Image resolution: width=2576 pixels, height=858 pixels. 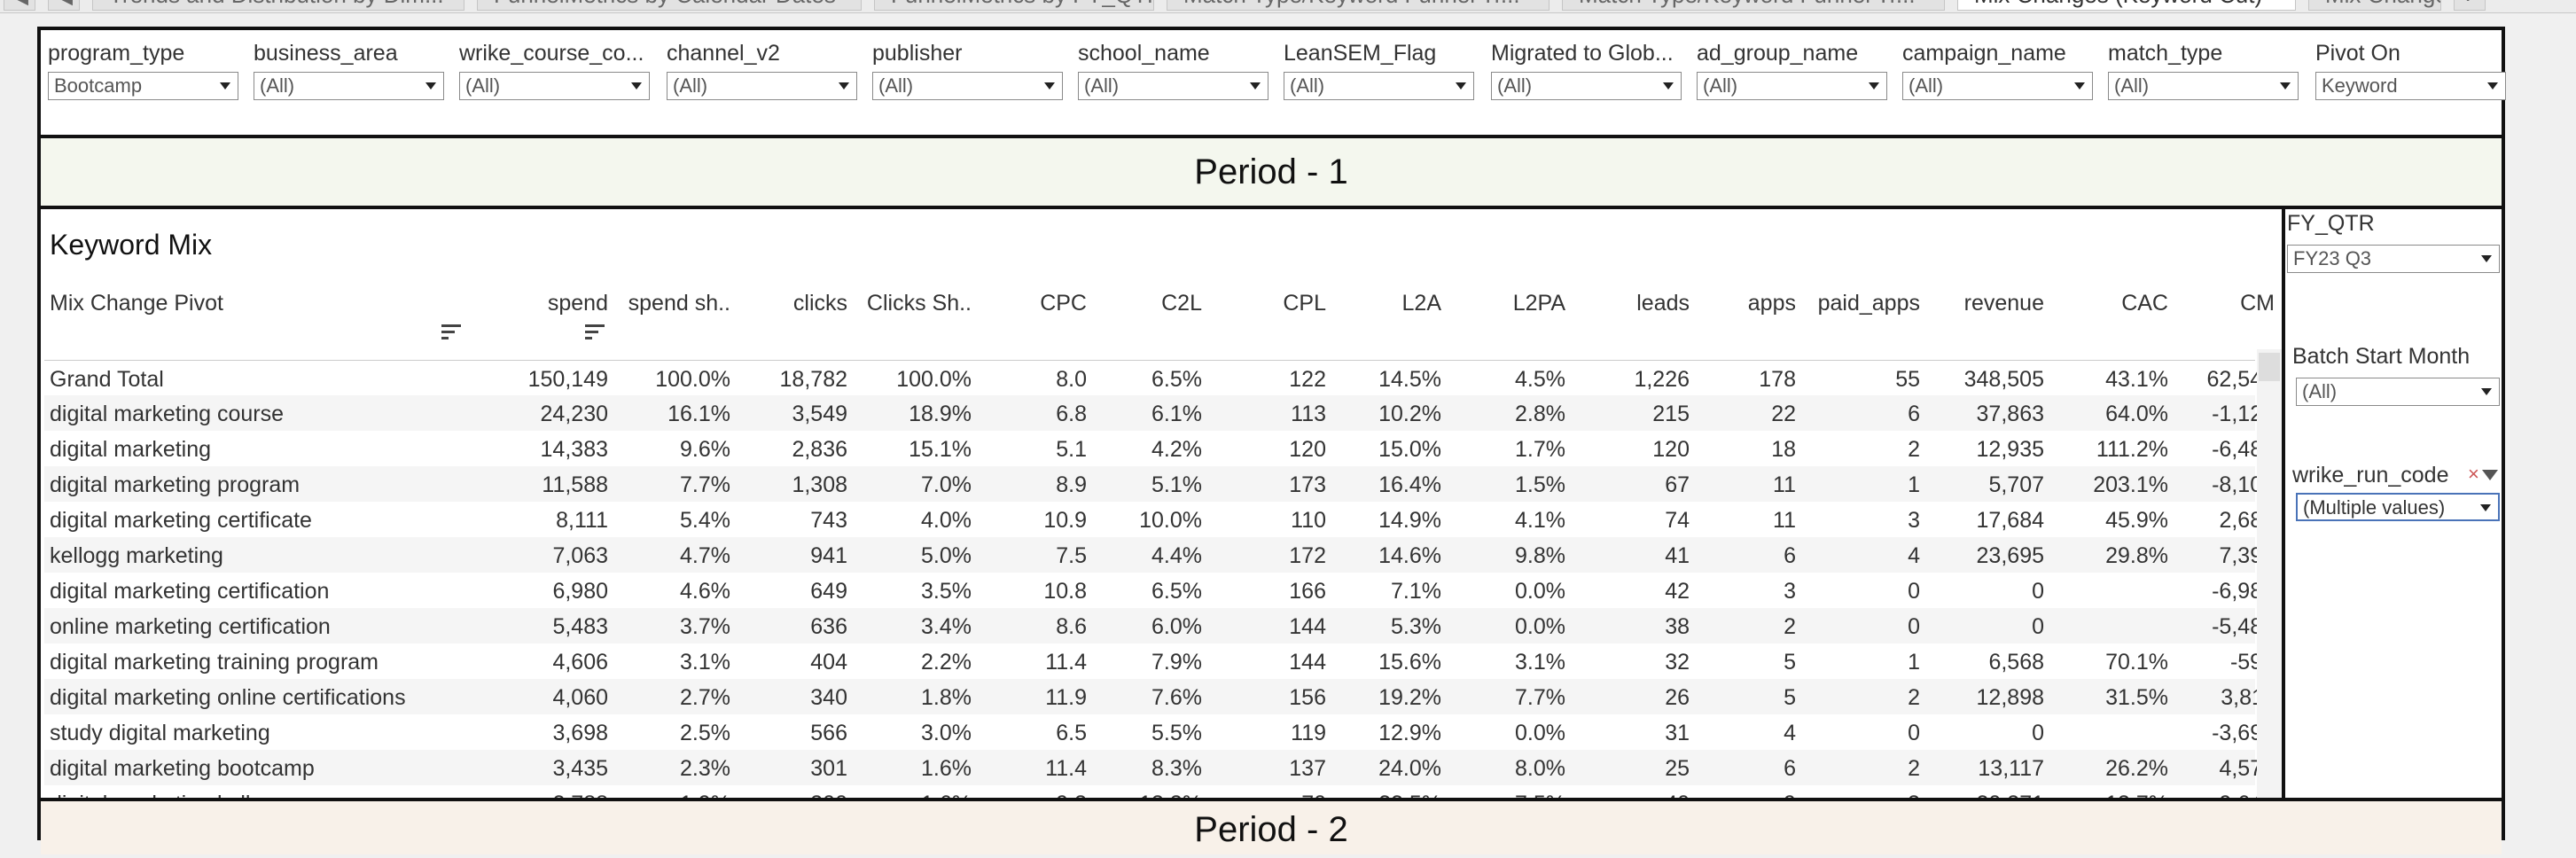 I want to click on fy-qtr-dropdown: FY23 Q3, so click(x=2393, y=259).